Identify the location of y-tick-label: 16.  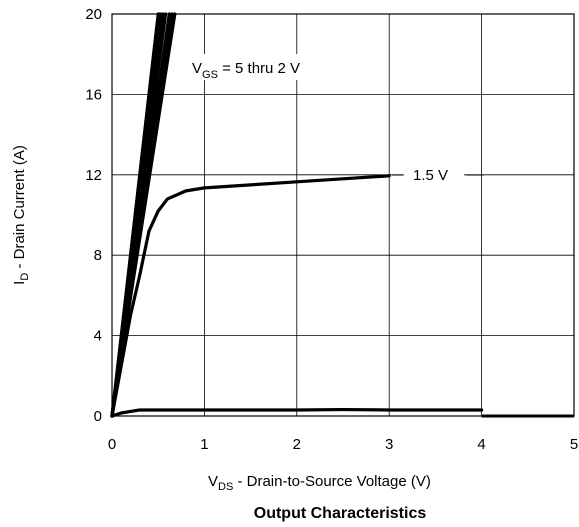
(93, 94).